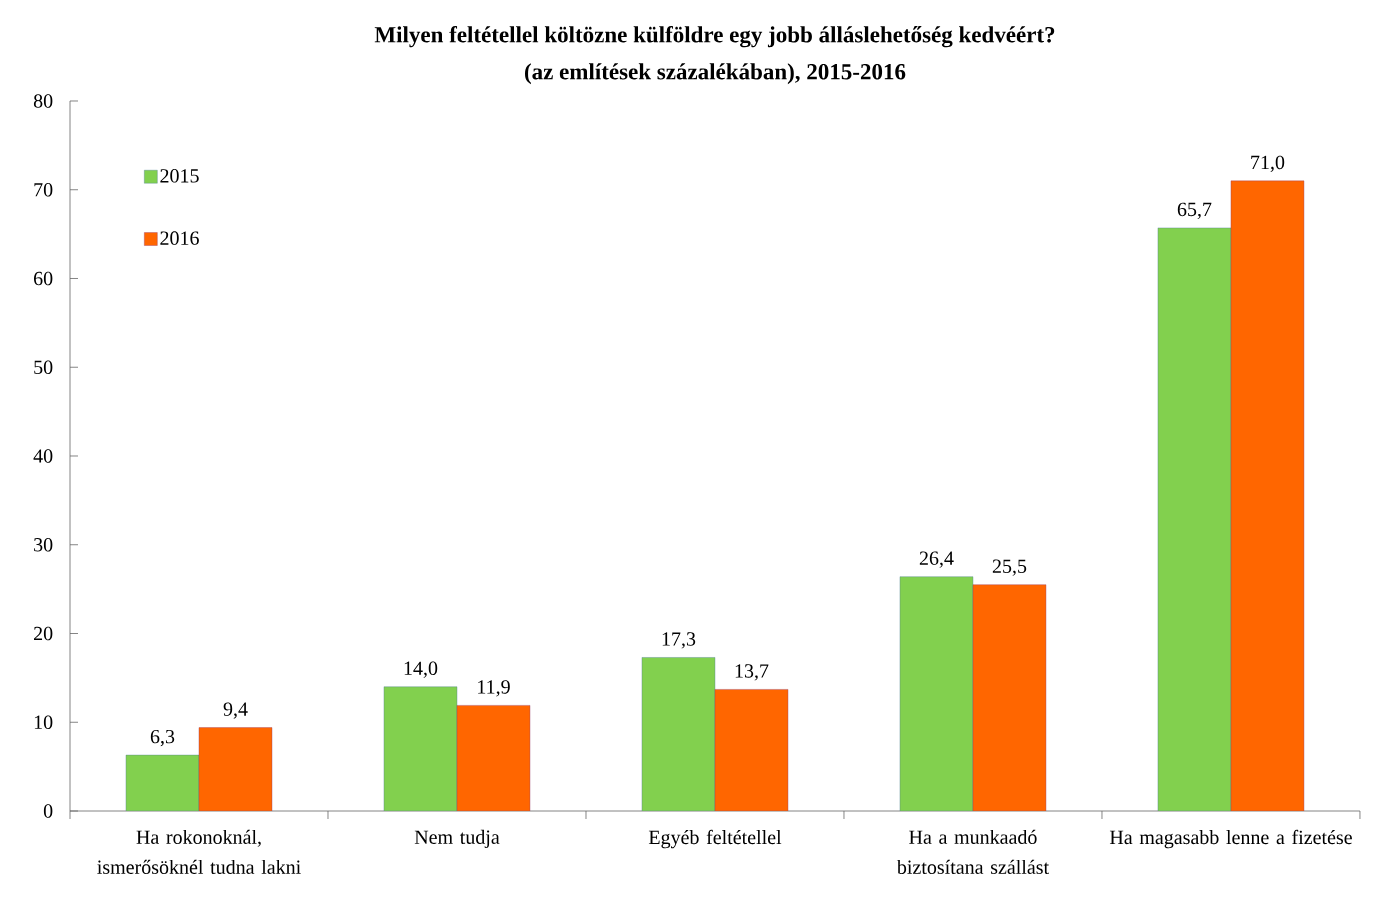 The height and width of the screenshot is (898, 1387). What do you see at coordinates (715, 839) in the screenshot?
I see `x-tick-label: Egyéb feltétellel` at bounding box center [715, 839].